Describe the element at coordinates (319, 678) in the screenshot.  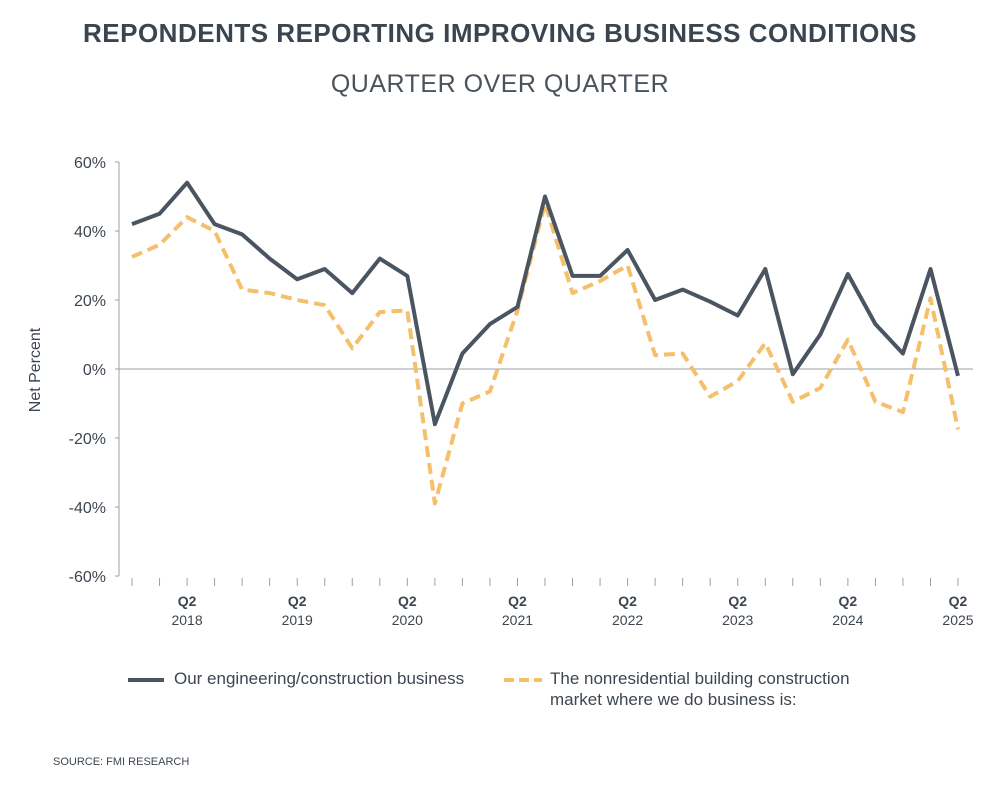
I see `legend-label-series1: Our engineering/construction business` at that location.